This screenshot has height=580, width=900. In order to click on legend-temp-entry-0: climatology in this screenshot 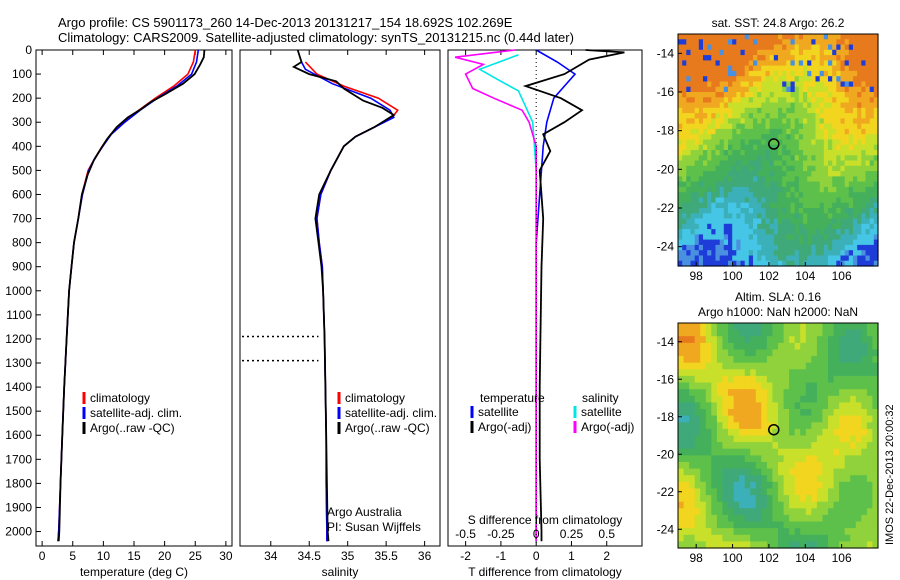, I will do `click(120, 398)`.